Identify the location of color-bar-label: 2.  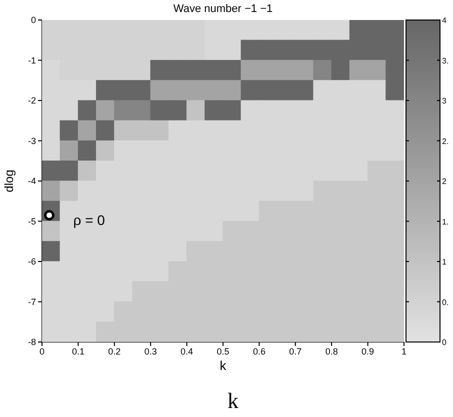
(444, 181).